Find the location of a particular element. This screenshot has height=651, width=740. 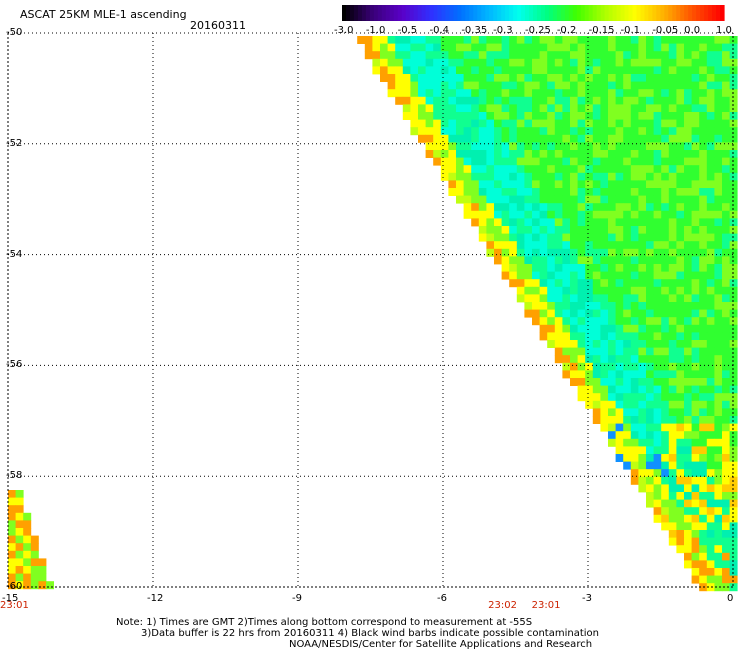

colorbar-label: -0.2 is located at coordinates (566, 30).